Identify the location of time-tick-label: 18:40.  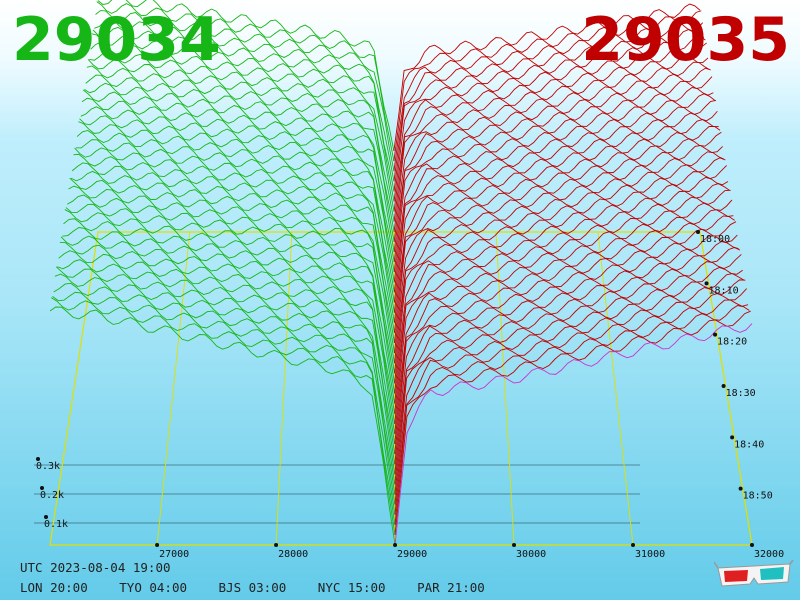
(749, 444).